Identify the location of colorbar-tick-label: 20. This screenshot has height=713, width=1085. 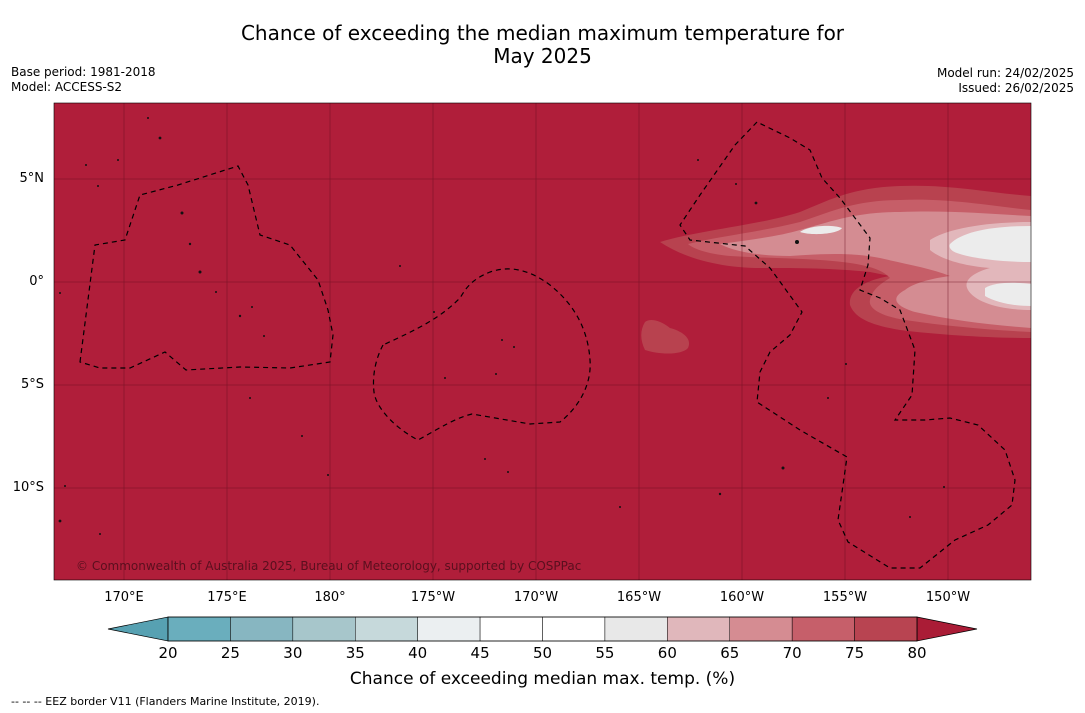
(168, 653).